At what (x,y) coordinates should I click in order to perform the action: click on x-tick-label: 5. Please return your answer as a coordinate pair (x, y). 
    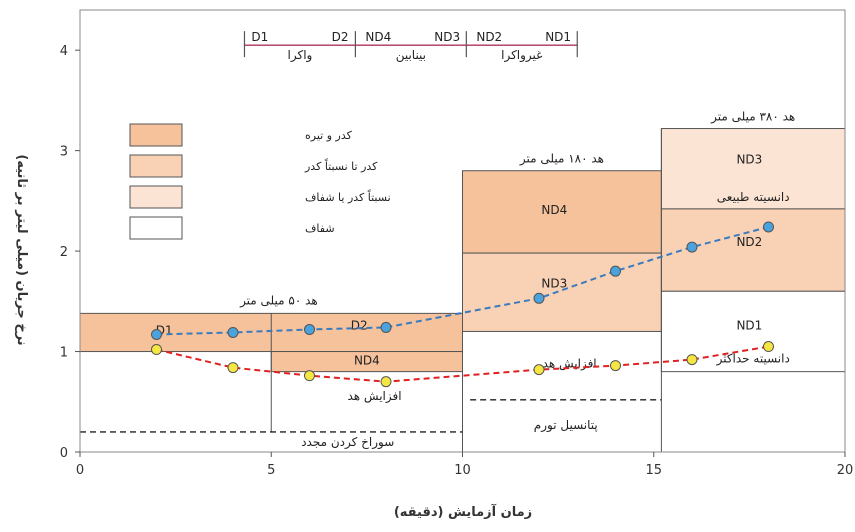
    Looking at the image, I should click on (271, 470).